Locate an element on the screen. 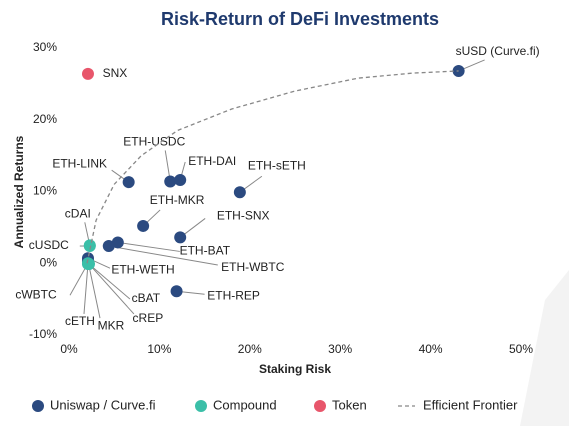  y-tick-label: -10% is located at coordinates (43, 334).